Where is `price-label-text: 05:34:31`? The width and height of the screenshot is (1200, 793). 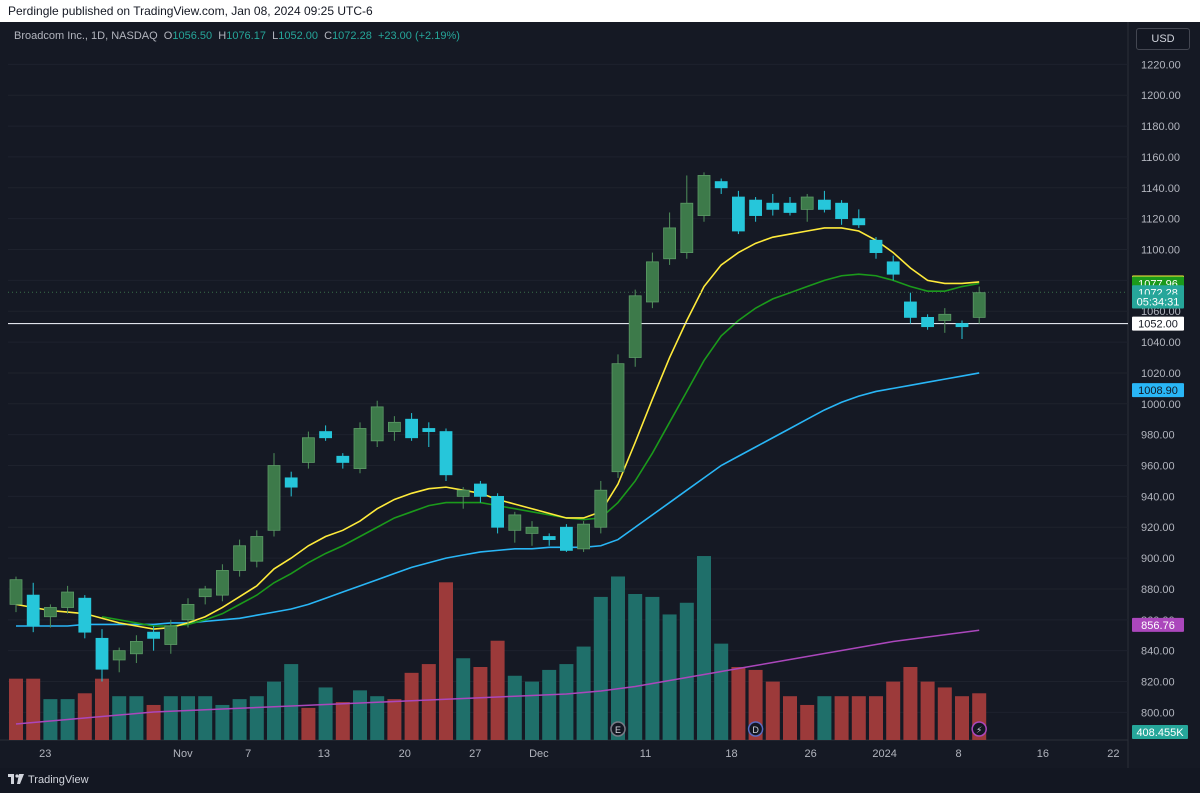
price-label-text: 05:34:31 is located at coordinates (1158, 303).